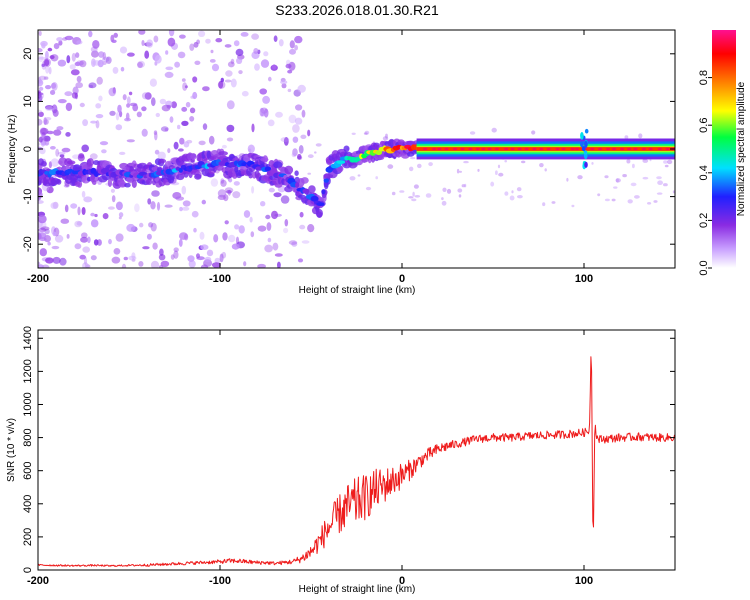 This screenshot has width=750, height=600. What do you see at coordinates (584, 581) in the screenshot?
I see `snr-xtick-label: 100` at bounding box center [584, 581].